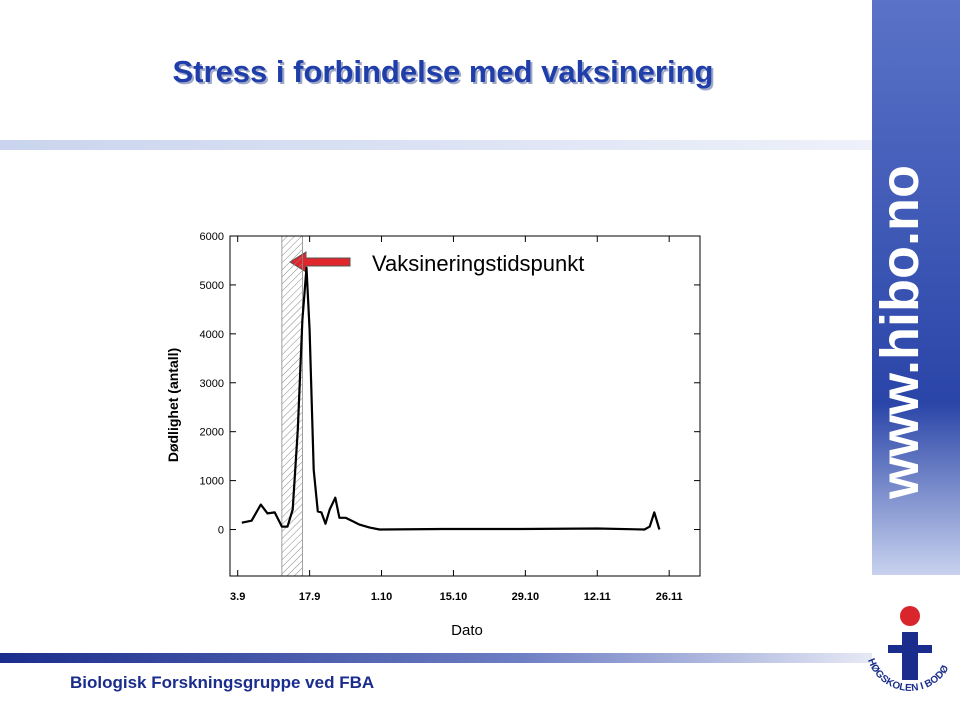  What do you see at coordinates (436, 145) in the screenshot?
I see `top-bar` at bounding box center [436, 145].